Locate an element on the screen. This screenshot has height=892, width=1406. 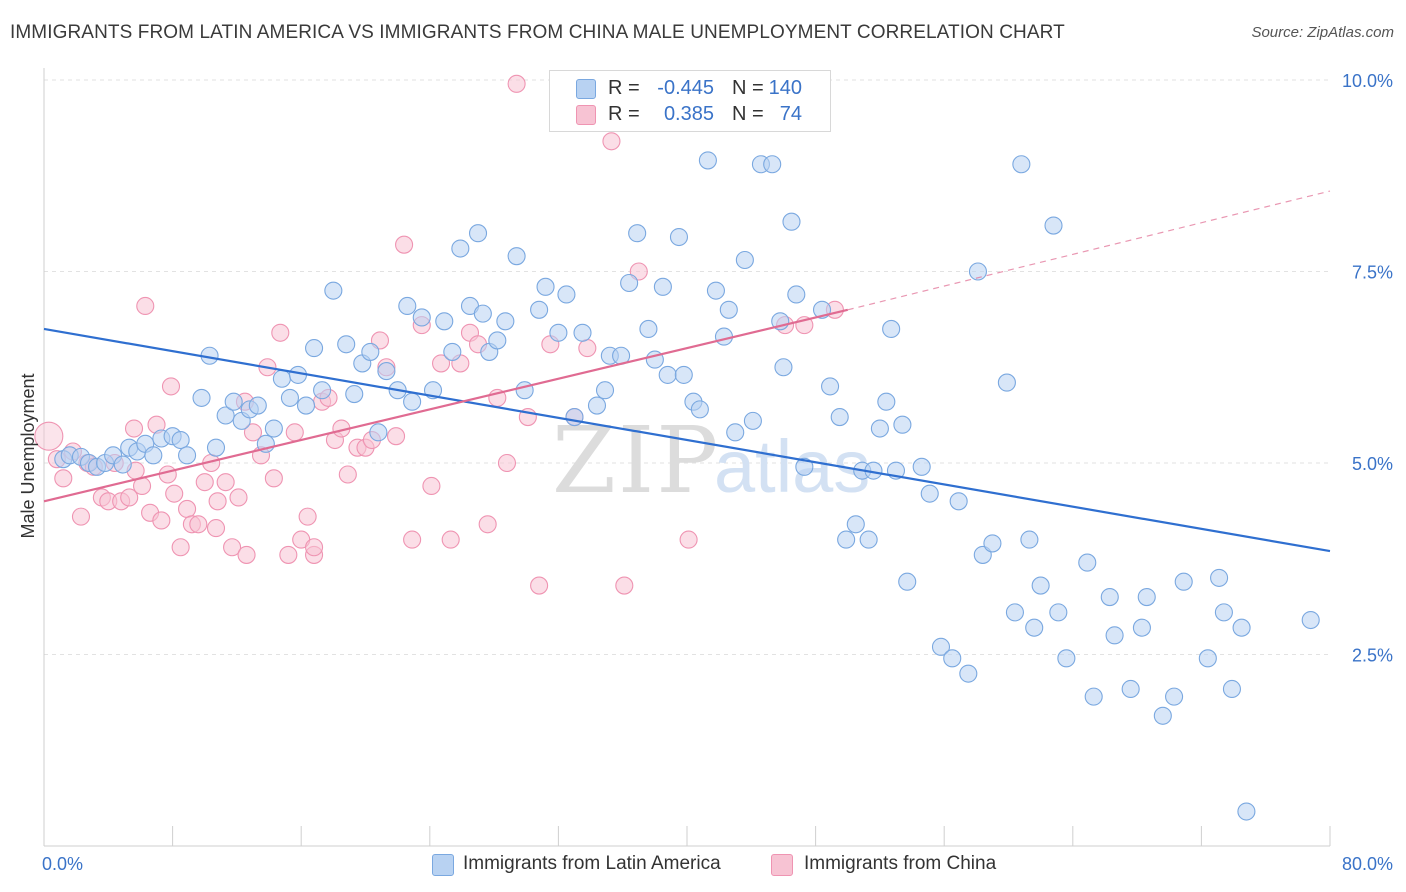
source-label: Source: ZipAtlas.com is located at coordinates (1322, 32).